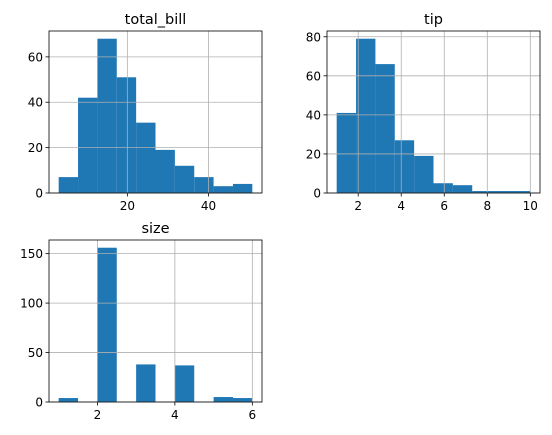 This screenshot has height=435, width=552. What do you see at coordinates (313, 37) in the screenshot?
I see `y-tick-label: 80` at bounding box center [313, 37].